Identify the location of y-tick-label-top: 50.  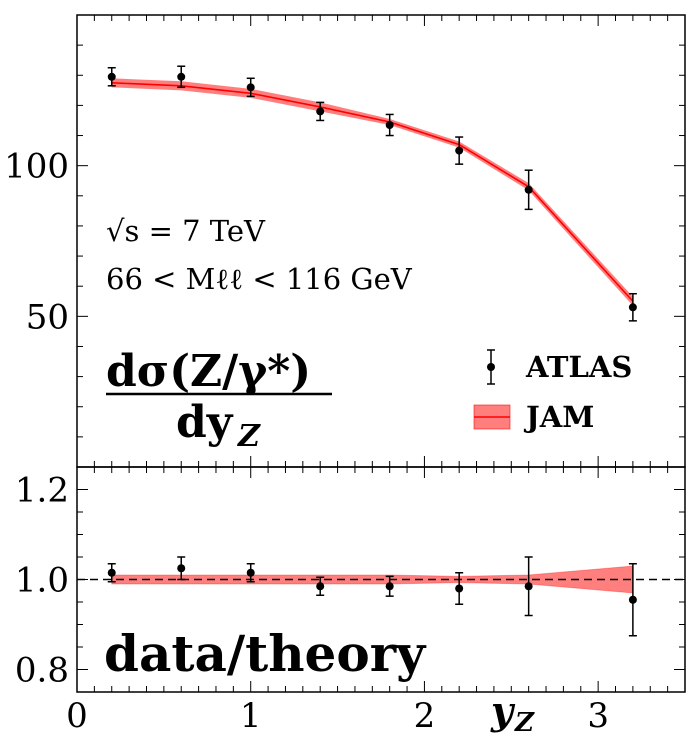
(47, 317).